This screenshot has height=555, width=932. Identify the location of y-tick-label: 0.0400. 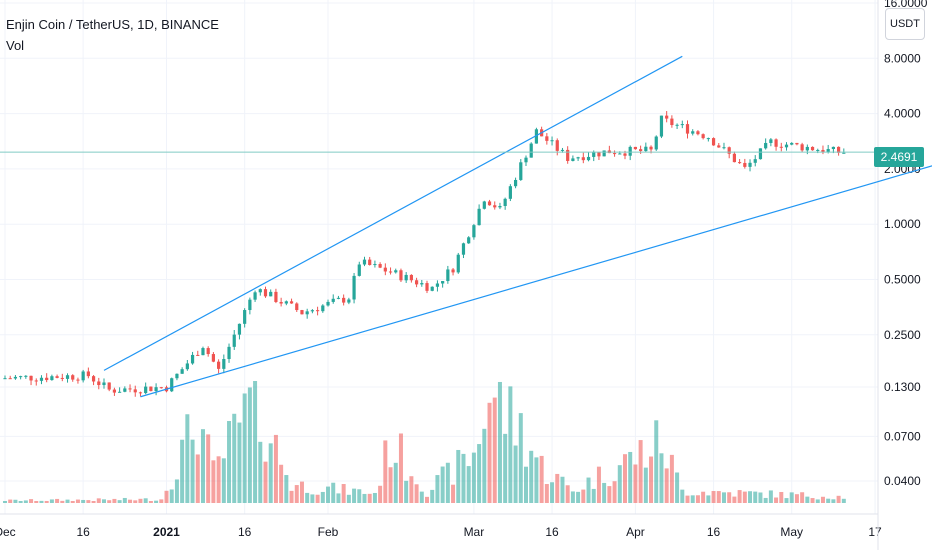
(902, 481).